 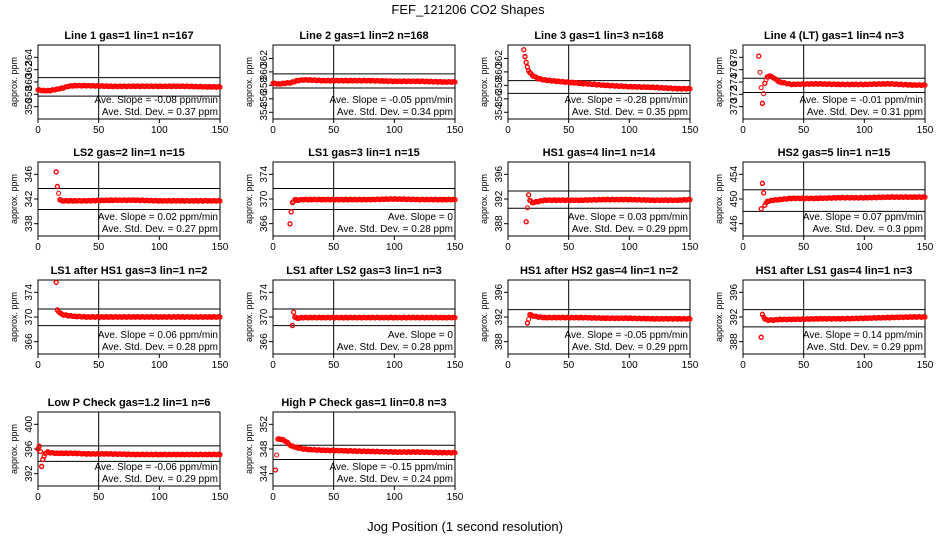 I want to click on panel-title: Line 2 gas=1 lin=2 n=168, so click(x=363, y=36).